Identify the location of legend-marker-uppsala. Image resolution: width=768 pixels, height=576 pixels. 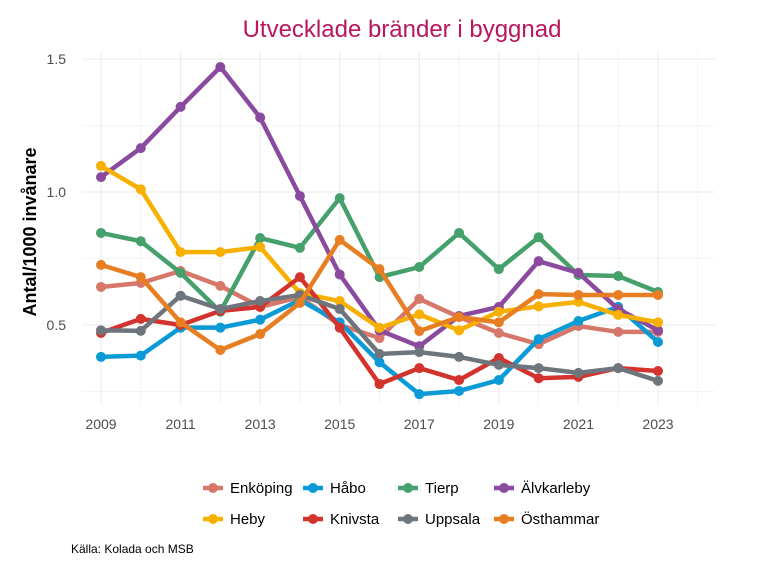
(408, 519).